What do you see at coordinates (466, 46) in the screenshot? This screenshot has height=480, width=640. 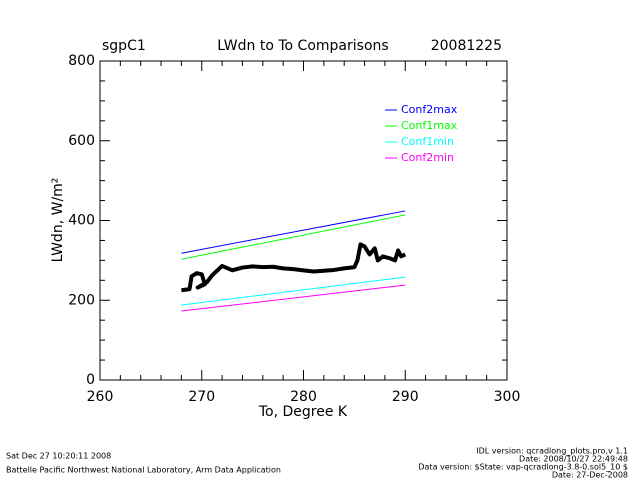 I see `date-label: 20081225` at bounding box center [466, 46].